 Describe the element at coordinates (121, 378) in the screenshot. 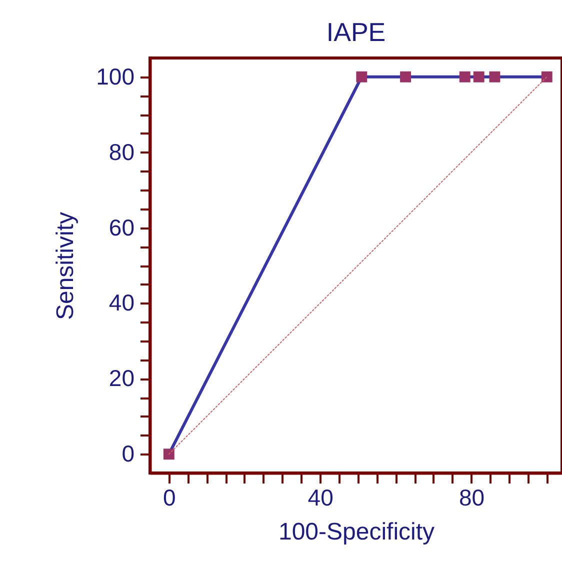

I see `y-tick-label: 20` at that location.